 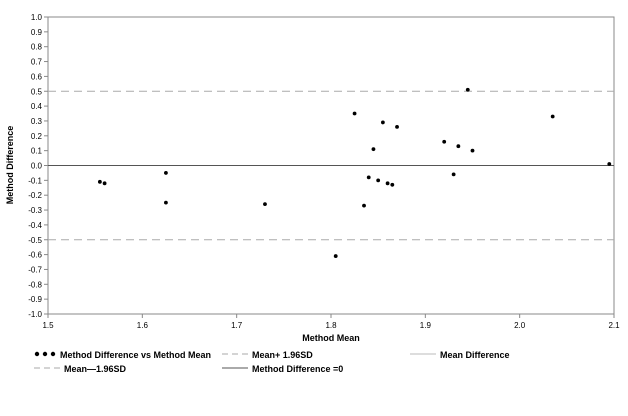 I want to click on y-tick-label: -0.7, so click(x=35, y=269).